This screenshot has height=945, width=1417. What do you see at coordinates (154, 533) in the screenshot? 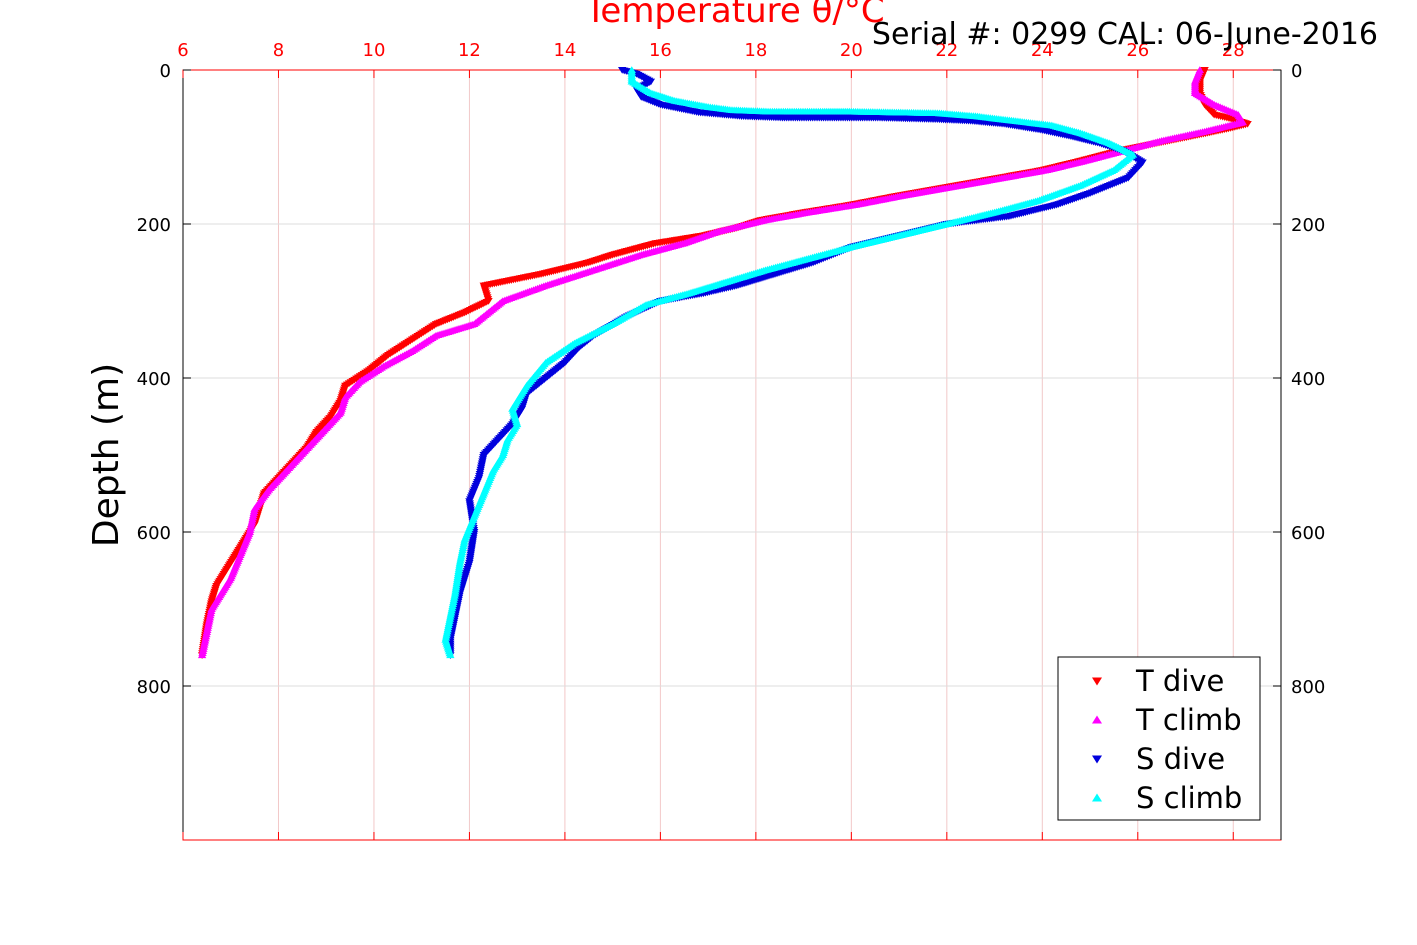
I see `y-tick-label-left: 600` at bounding box center [154, 533].